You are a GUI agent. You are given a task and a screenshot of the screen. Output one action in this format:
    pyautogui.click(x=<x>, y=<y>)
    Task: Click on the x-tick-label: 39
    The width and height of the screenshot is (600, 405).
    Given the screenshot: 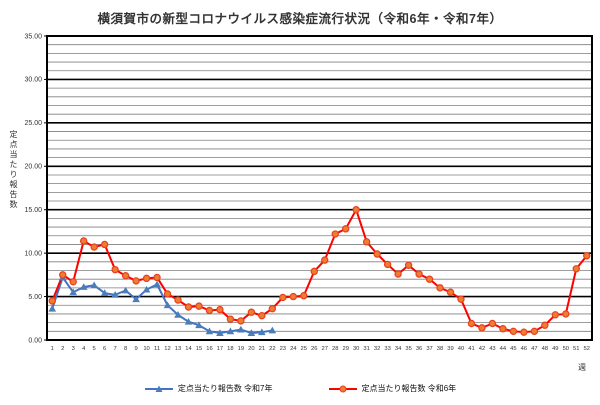 What is the action you would take?
    pyautogui.click(x=450, y=349)
    